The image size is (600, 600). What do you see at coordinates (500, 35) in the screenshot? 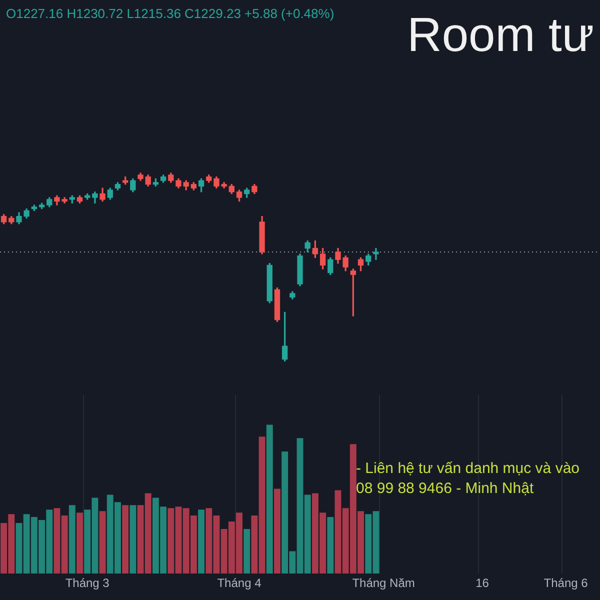
I see `chart-title: Room tư` at bounding box center [500, 35].